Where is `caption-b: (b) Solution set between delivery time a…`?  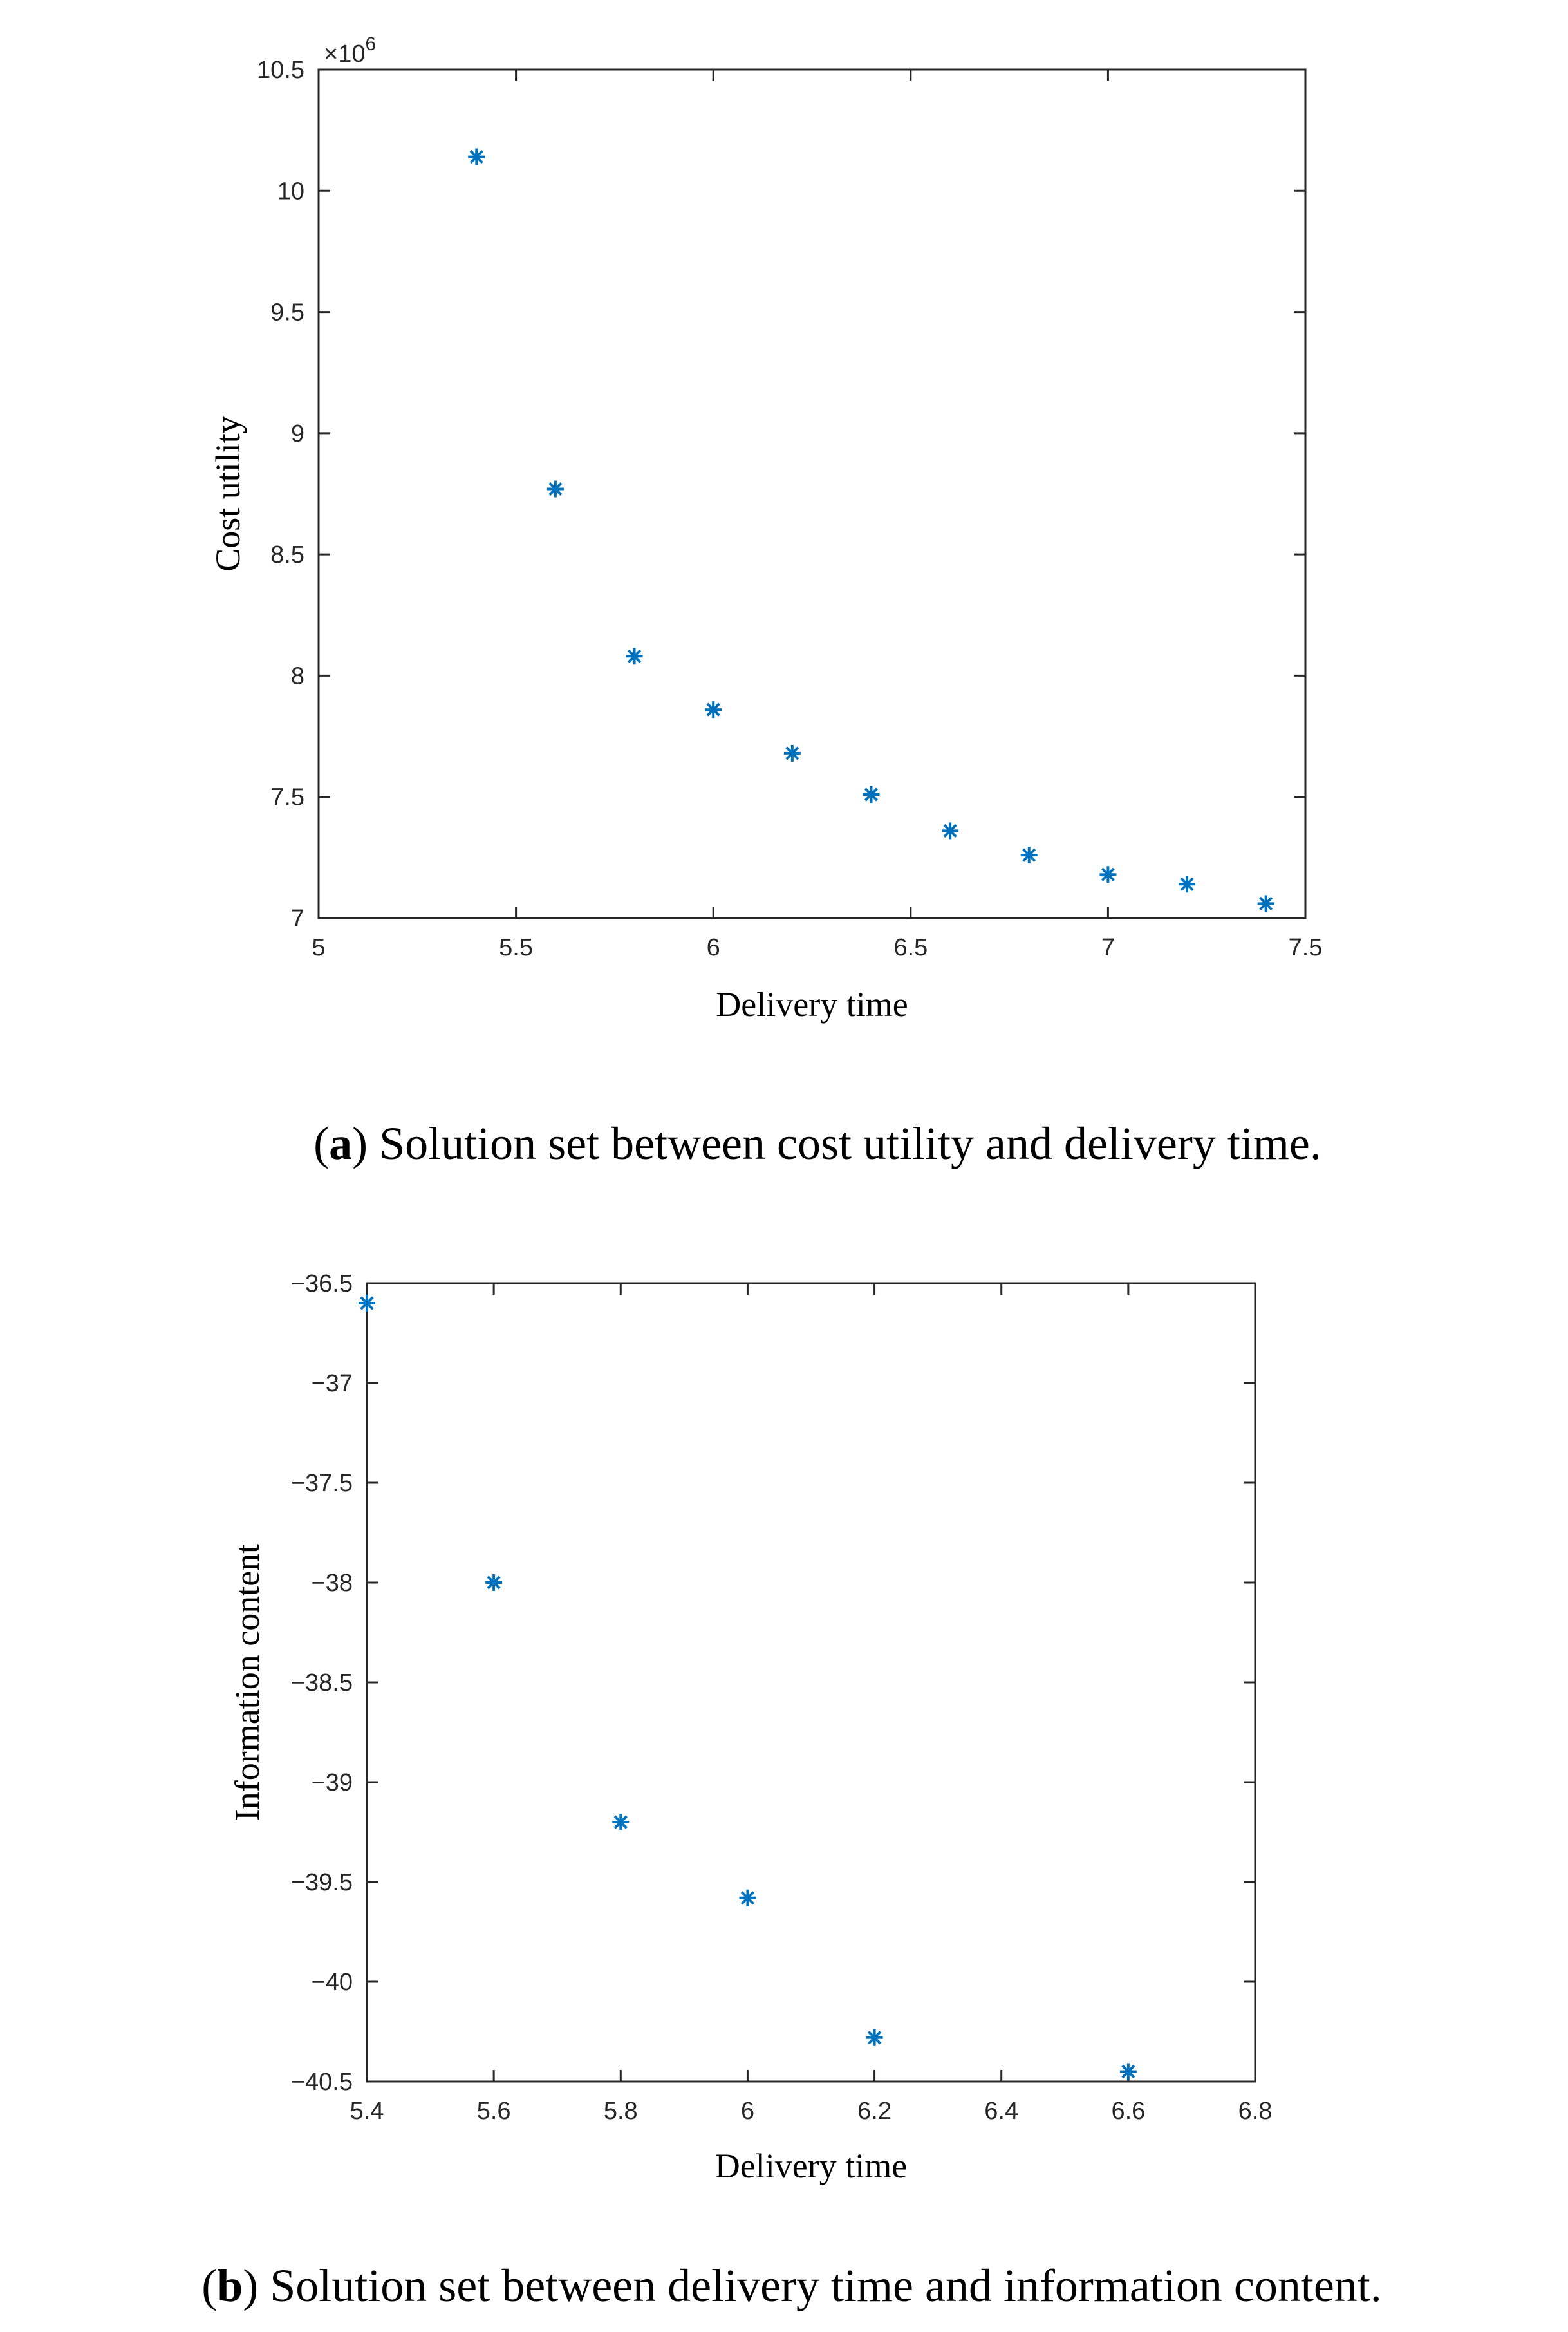
caption-b: (b) Solution set between delivery time a… is located at coordinates (791, 2285).